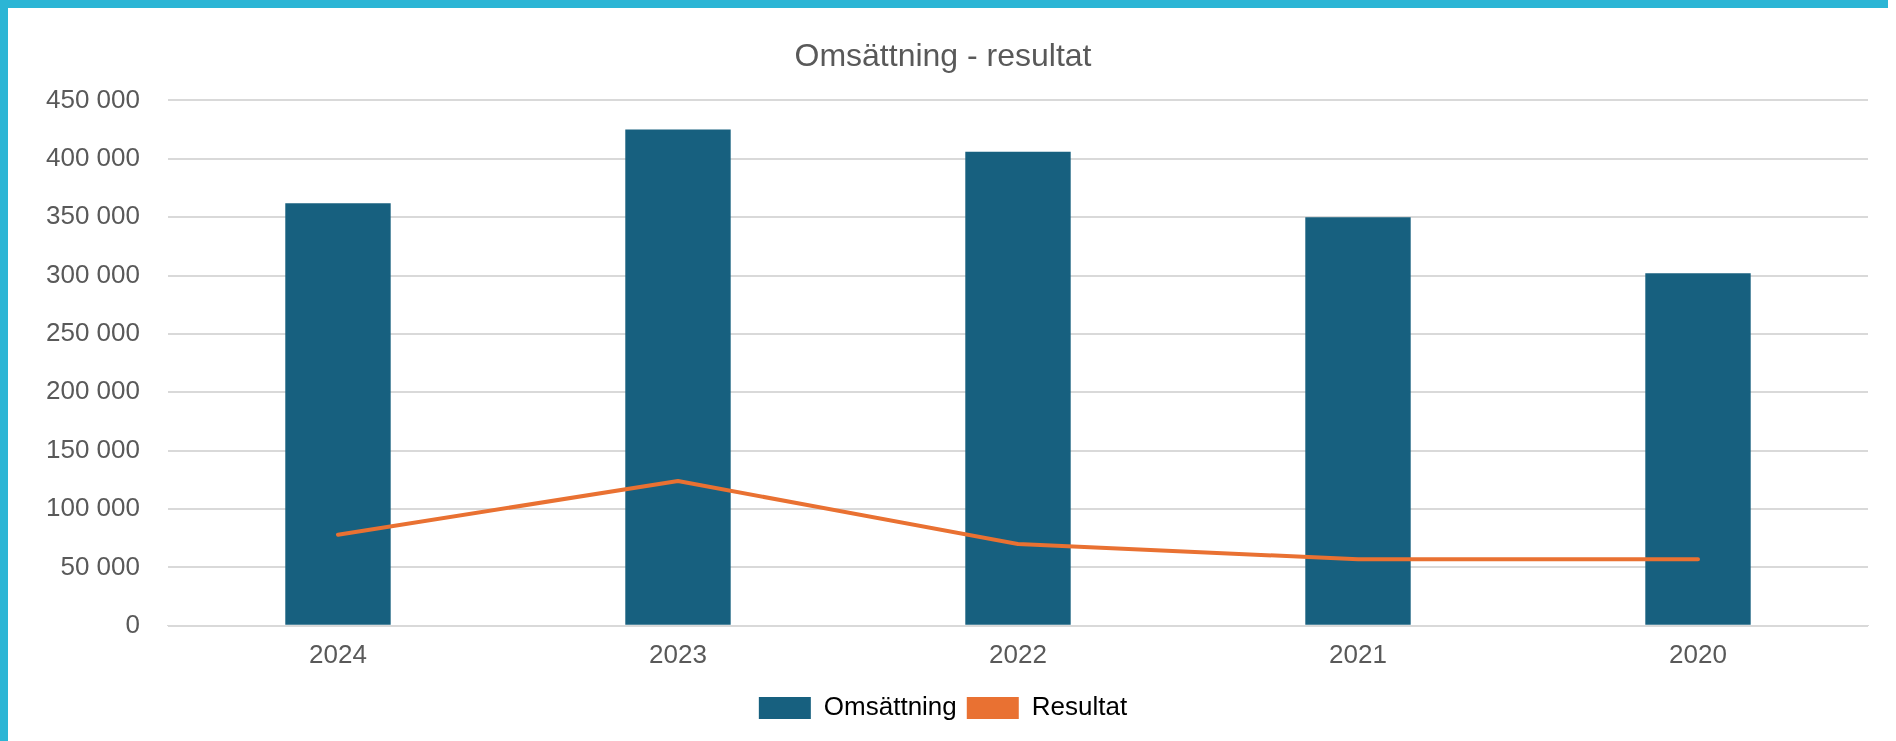 The image size is (1896, 741). Describe the element at coordinates (1018, 653) in the screenshot. I see `x-tick-label: 2022` at that location.